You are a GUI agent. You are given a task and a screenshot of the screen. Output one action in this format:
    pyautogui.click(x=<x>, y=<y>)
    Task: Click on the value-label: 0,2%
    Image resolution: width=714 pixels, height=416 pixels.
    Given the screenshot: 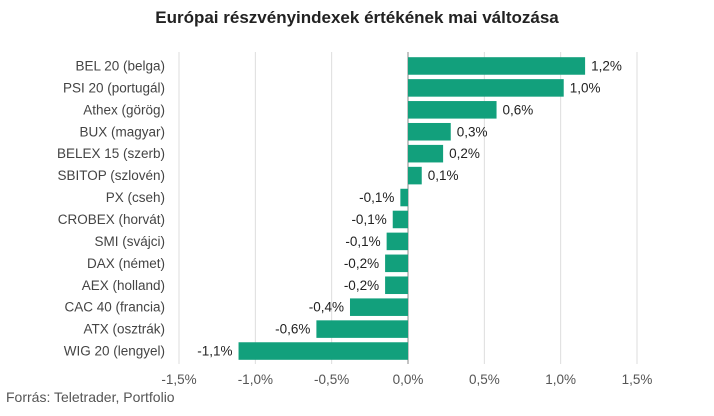 What is the action you would take?
    pyautogui.click(x=464, y=153)
    